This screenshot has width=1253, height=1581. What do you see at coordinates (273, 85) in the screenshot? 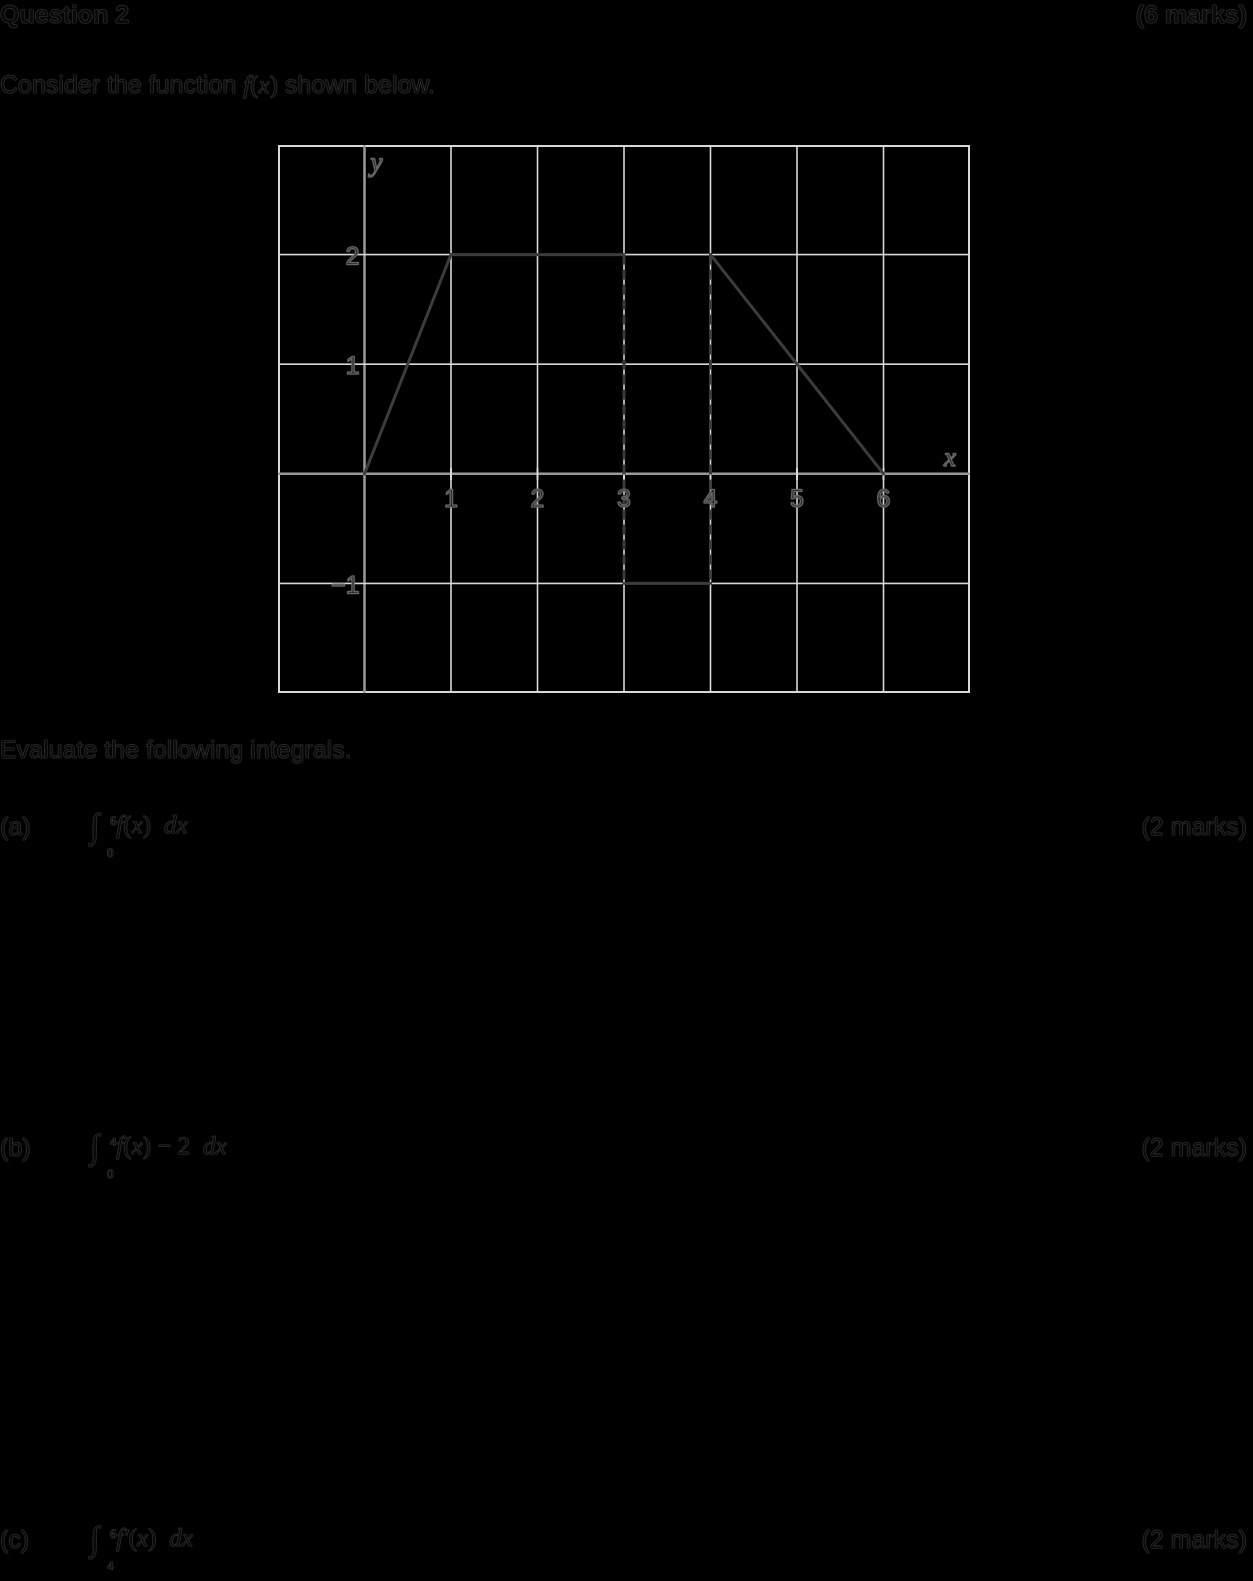
I see `intro-func-close: )` at bounding box center [273, 85].